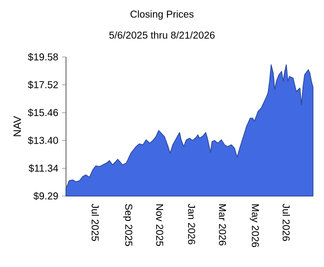 The height and width of the screenshot is (267, 324). I want to click on chart-subtitle: 5/6/2025 thru 8/21/2026, so click(162, 35).